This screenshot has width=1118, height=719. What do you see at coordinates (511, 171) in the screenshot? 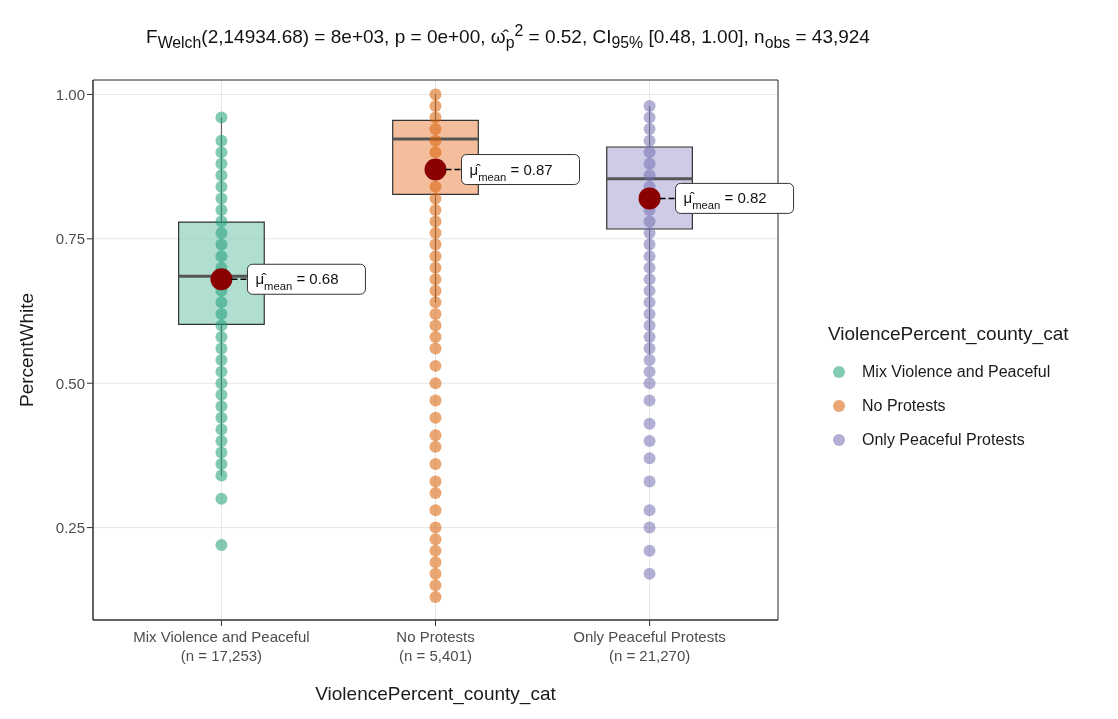
I see `annotation: μ̂$_{mean}$ = 0.87` at bounding box center [511, 171].